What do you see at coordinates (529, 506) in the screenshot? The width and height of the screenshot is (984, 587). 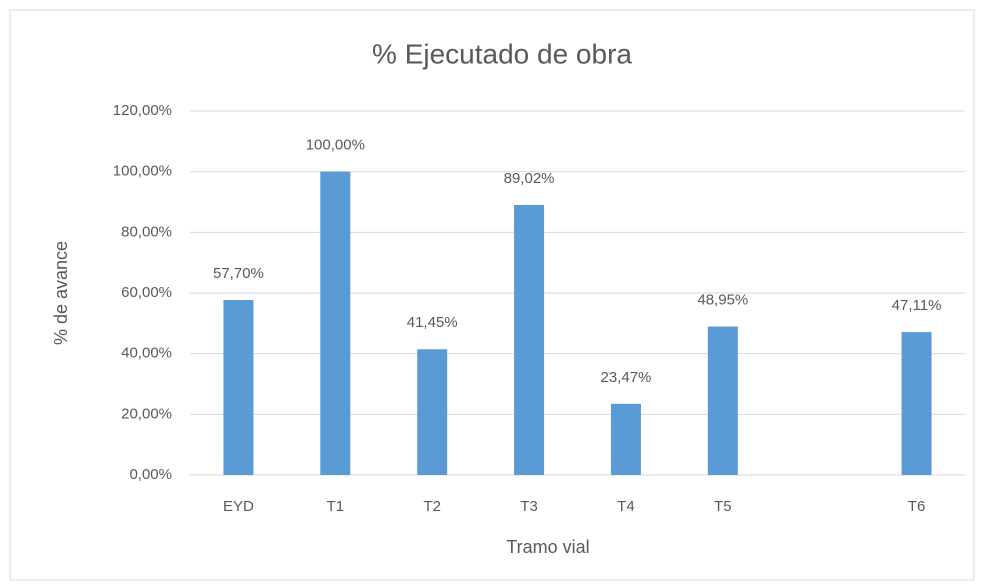 I see `x-tick-label: T3` at bounding box center [529, 506].